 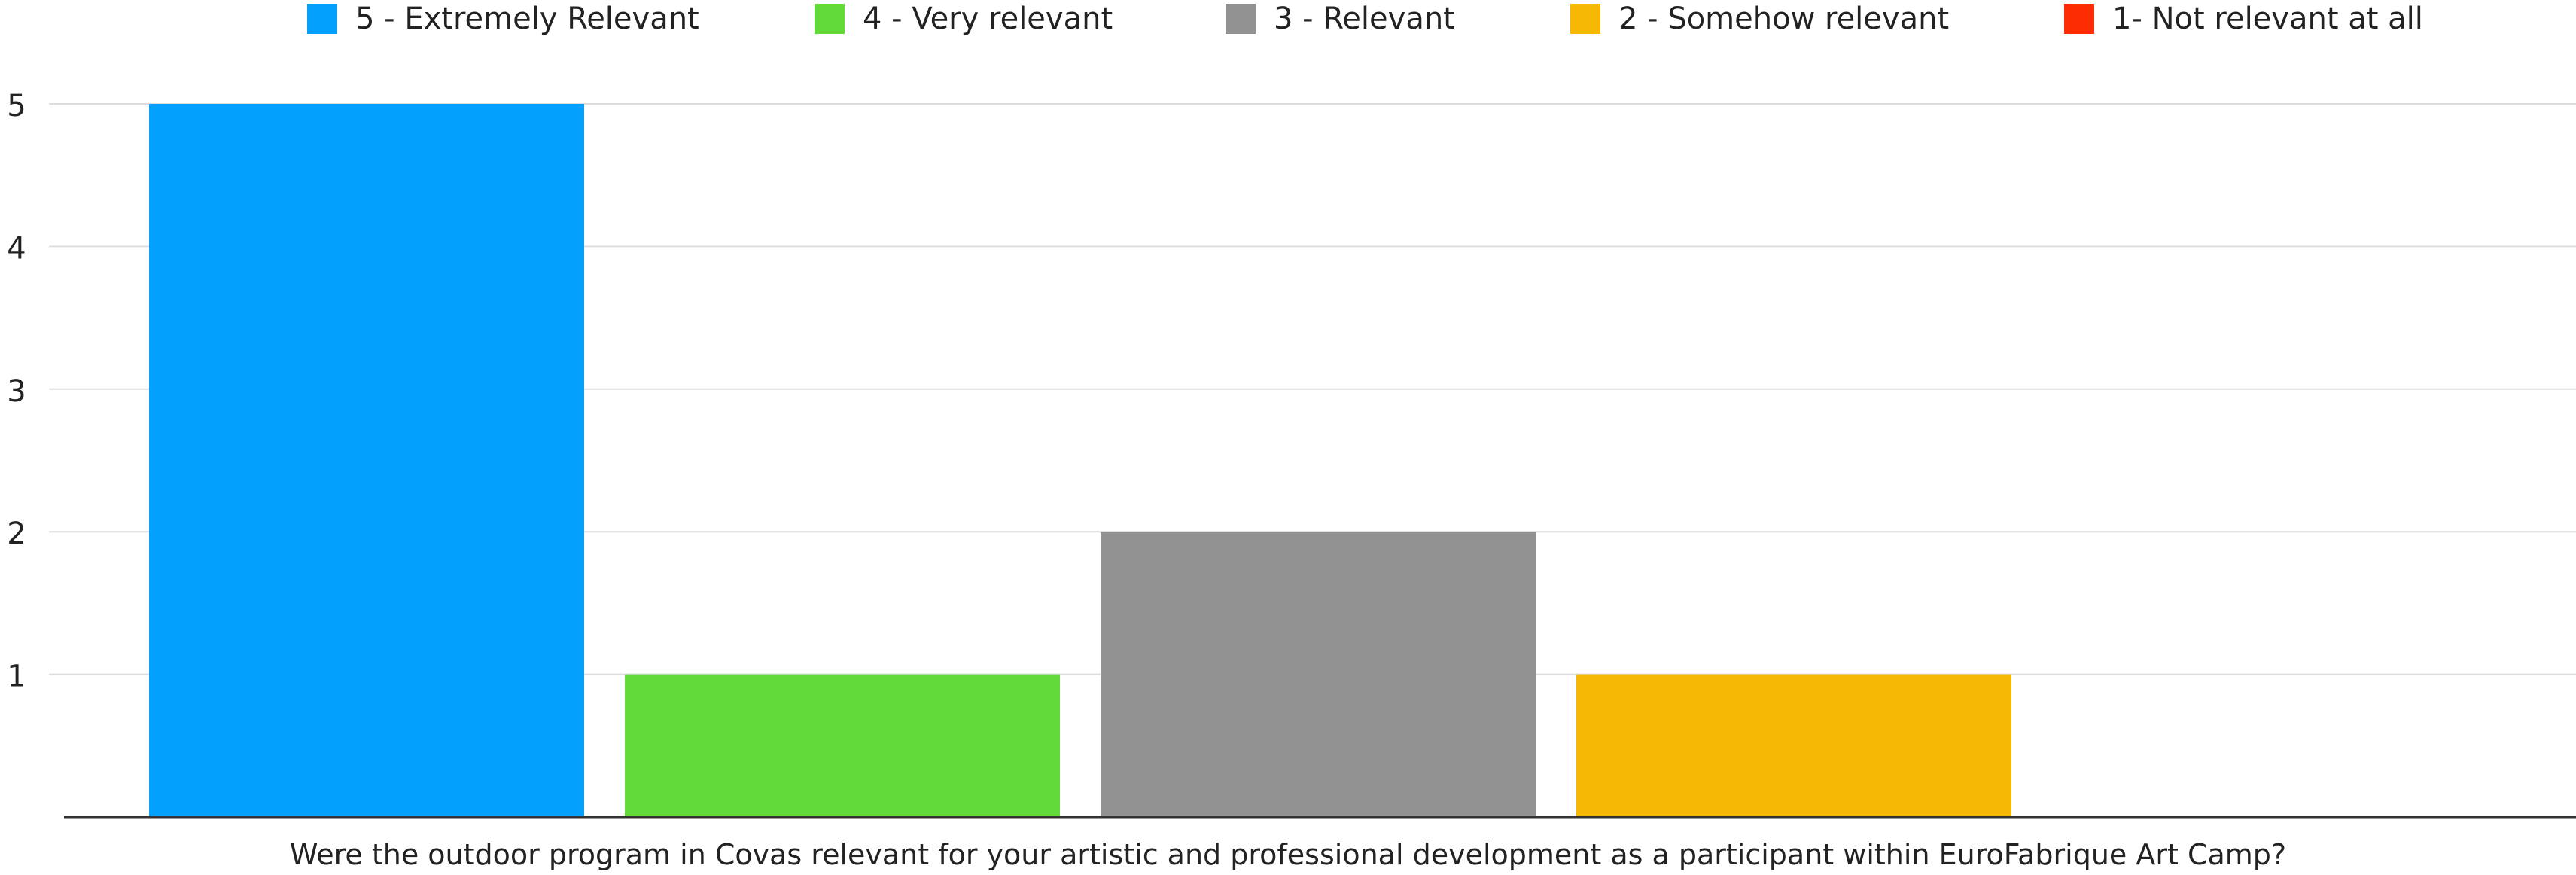 I want to click on legend-label: 1- Not relevant at all, so click(x=2267, y=19).